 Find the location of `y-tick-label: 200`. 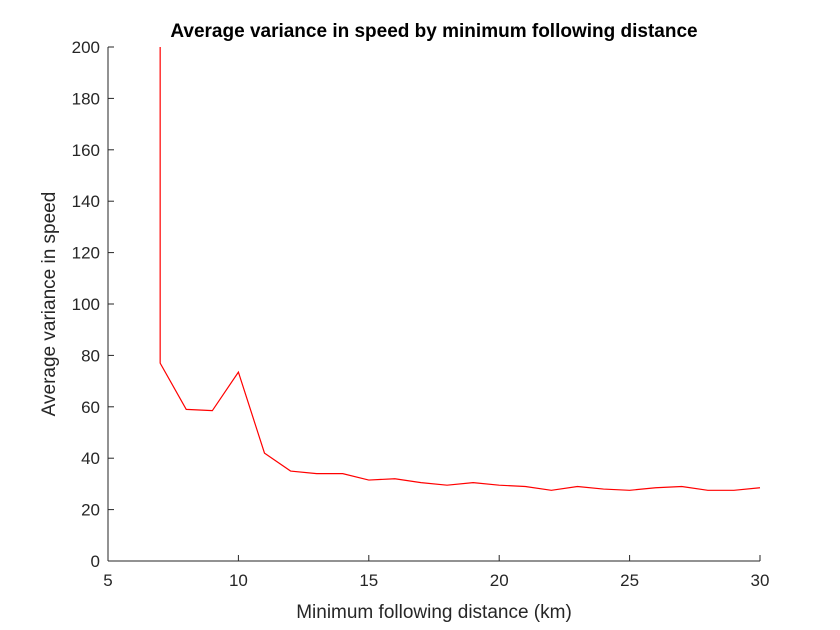

y-tick-label: 200 is located at coordinates (86, 47).